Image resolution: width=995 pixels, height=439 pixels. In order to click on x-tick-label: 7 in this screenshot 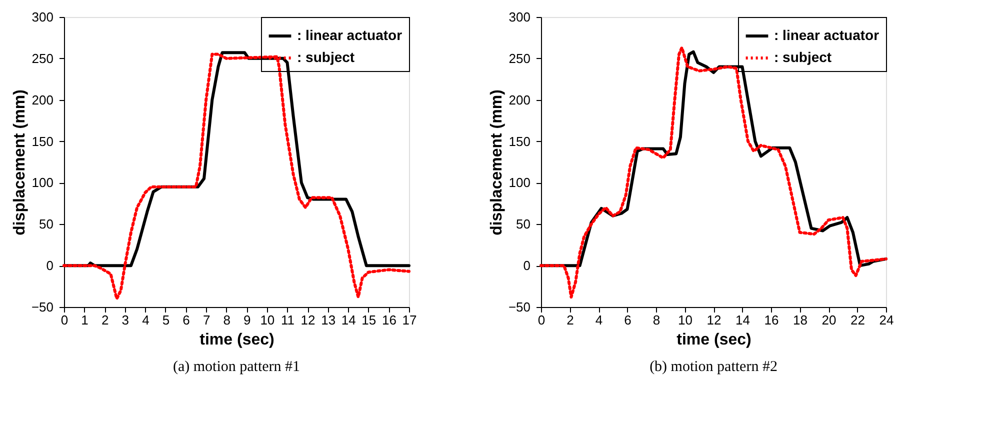, I will do `click(206, 320)`.